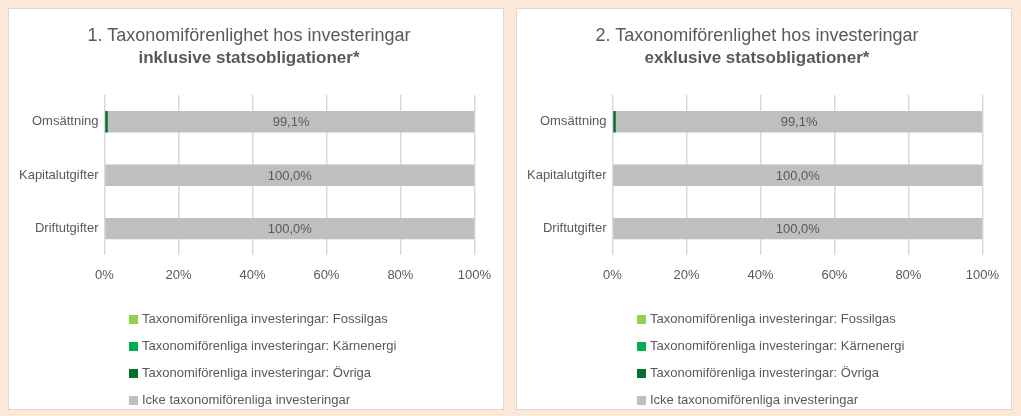 This screenshot has height=416, width=1021. I want to click on chart-subtitle: inklusive statsobligationer*, so click(249, 58).